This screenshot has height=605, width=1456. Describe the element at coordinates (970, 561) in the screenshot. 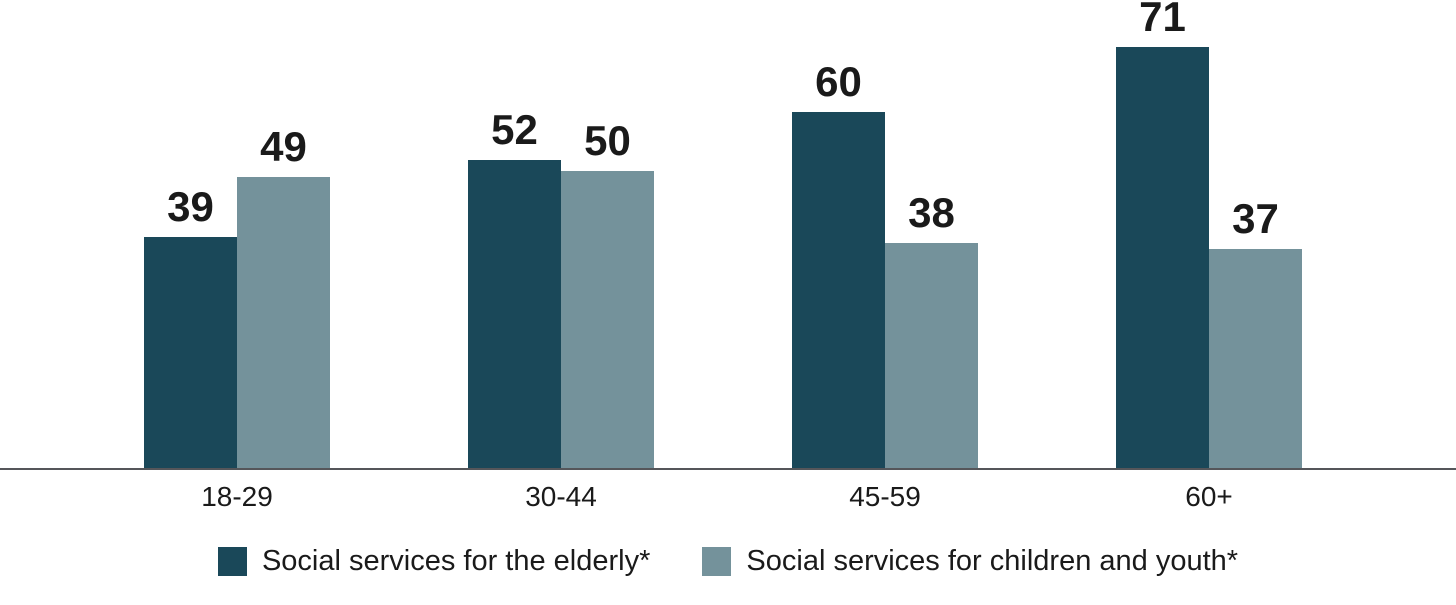

I see `legend-item-children: Social services for children and youth*` at that location.